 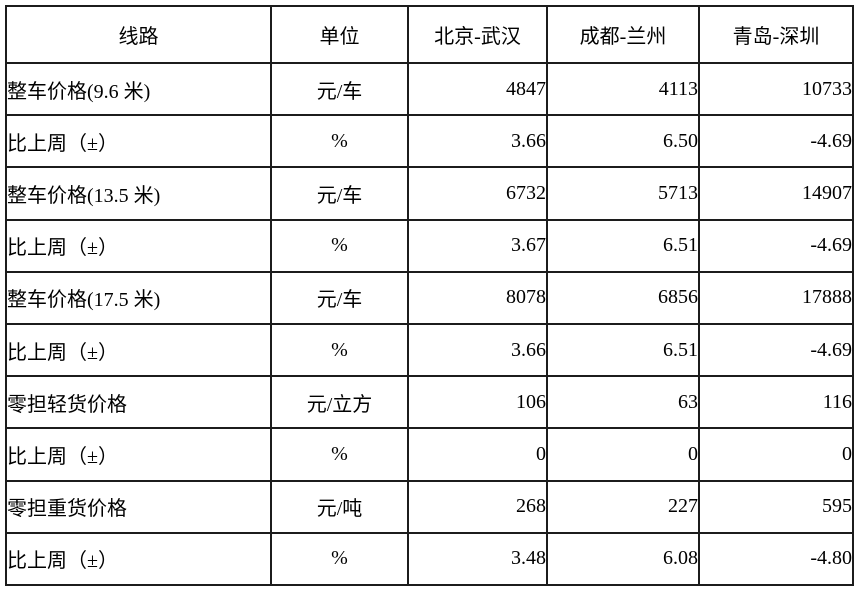 I want to click on value-beijing-wuhan: 8078, so click(x=477, y=297).